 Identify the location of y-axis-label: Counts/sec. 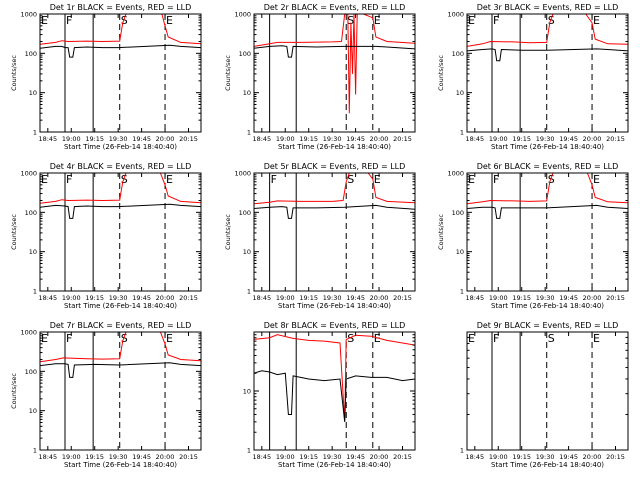
(441, 73).